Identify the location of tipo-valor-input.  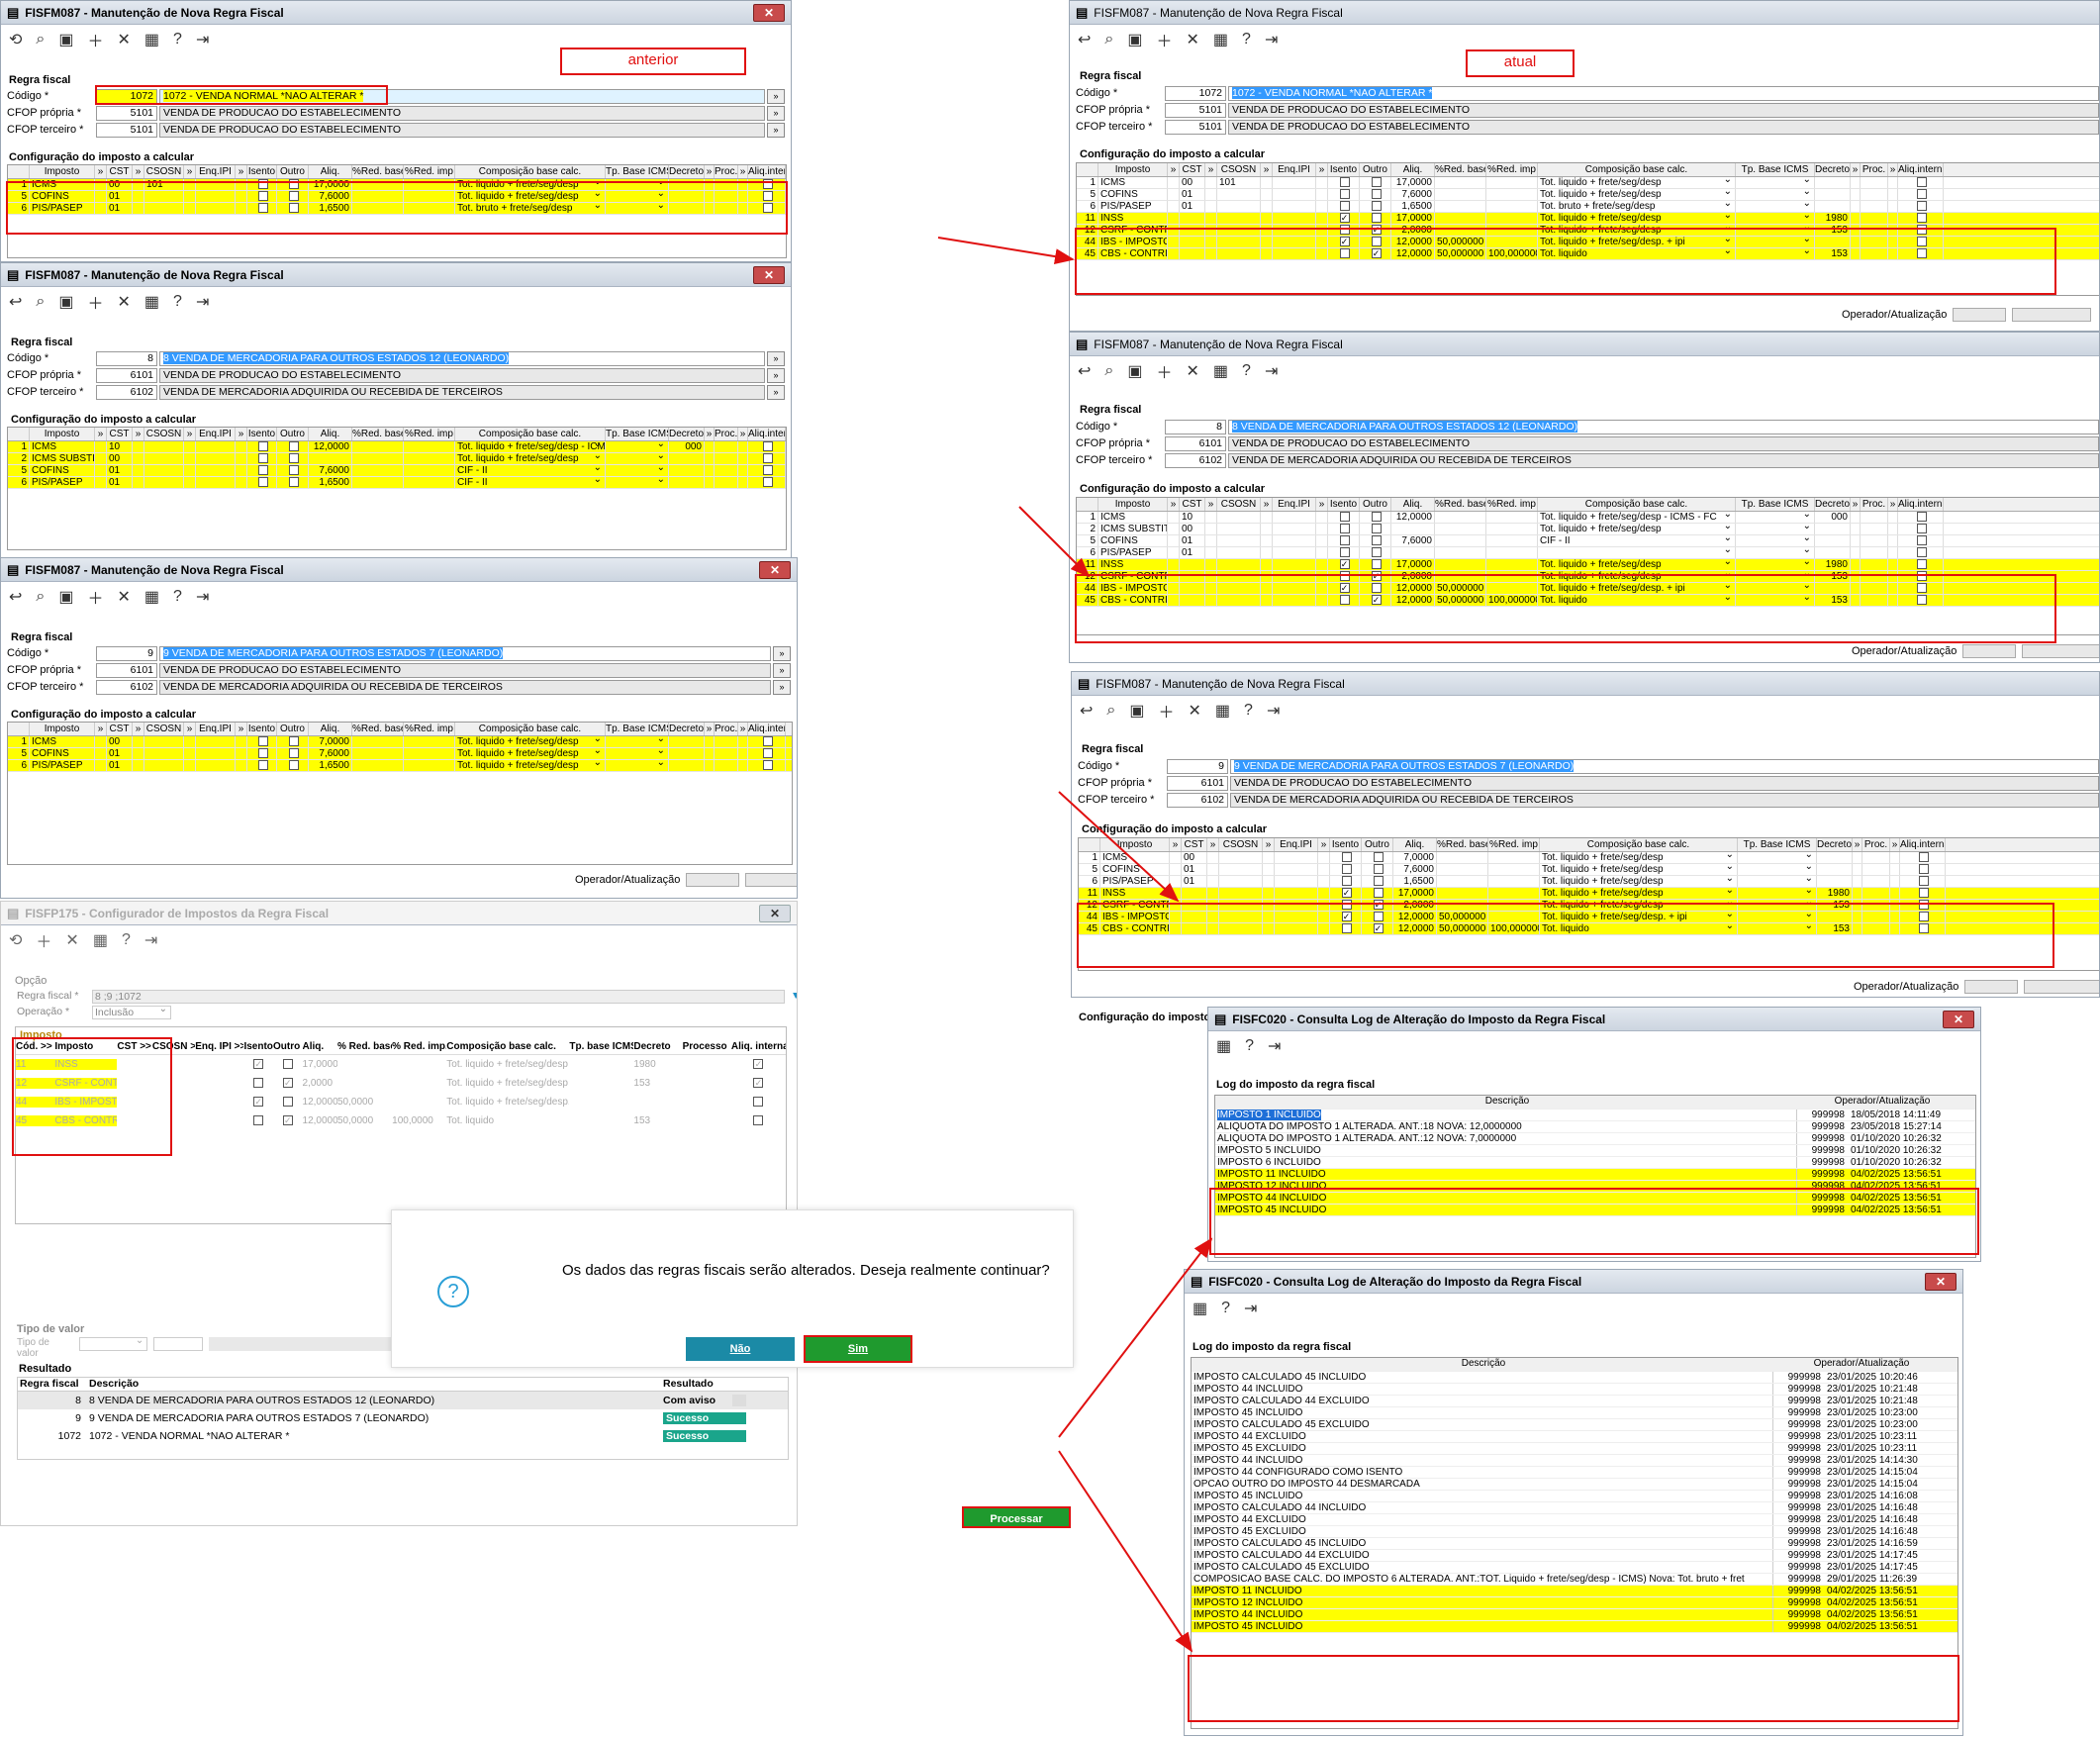
(178, 1344).